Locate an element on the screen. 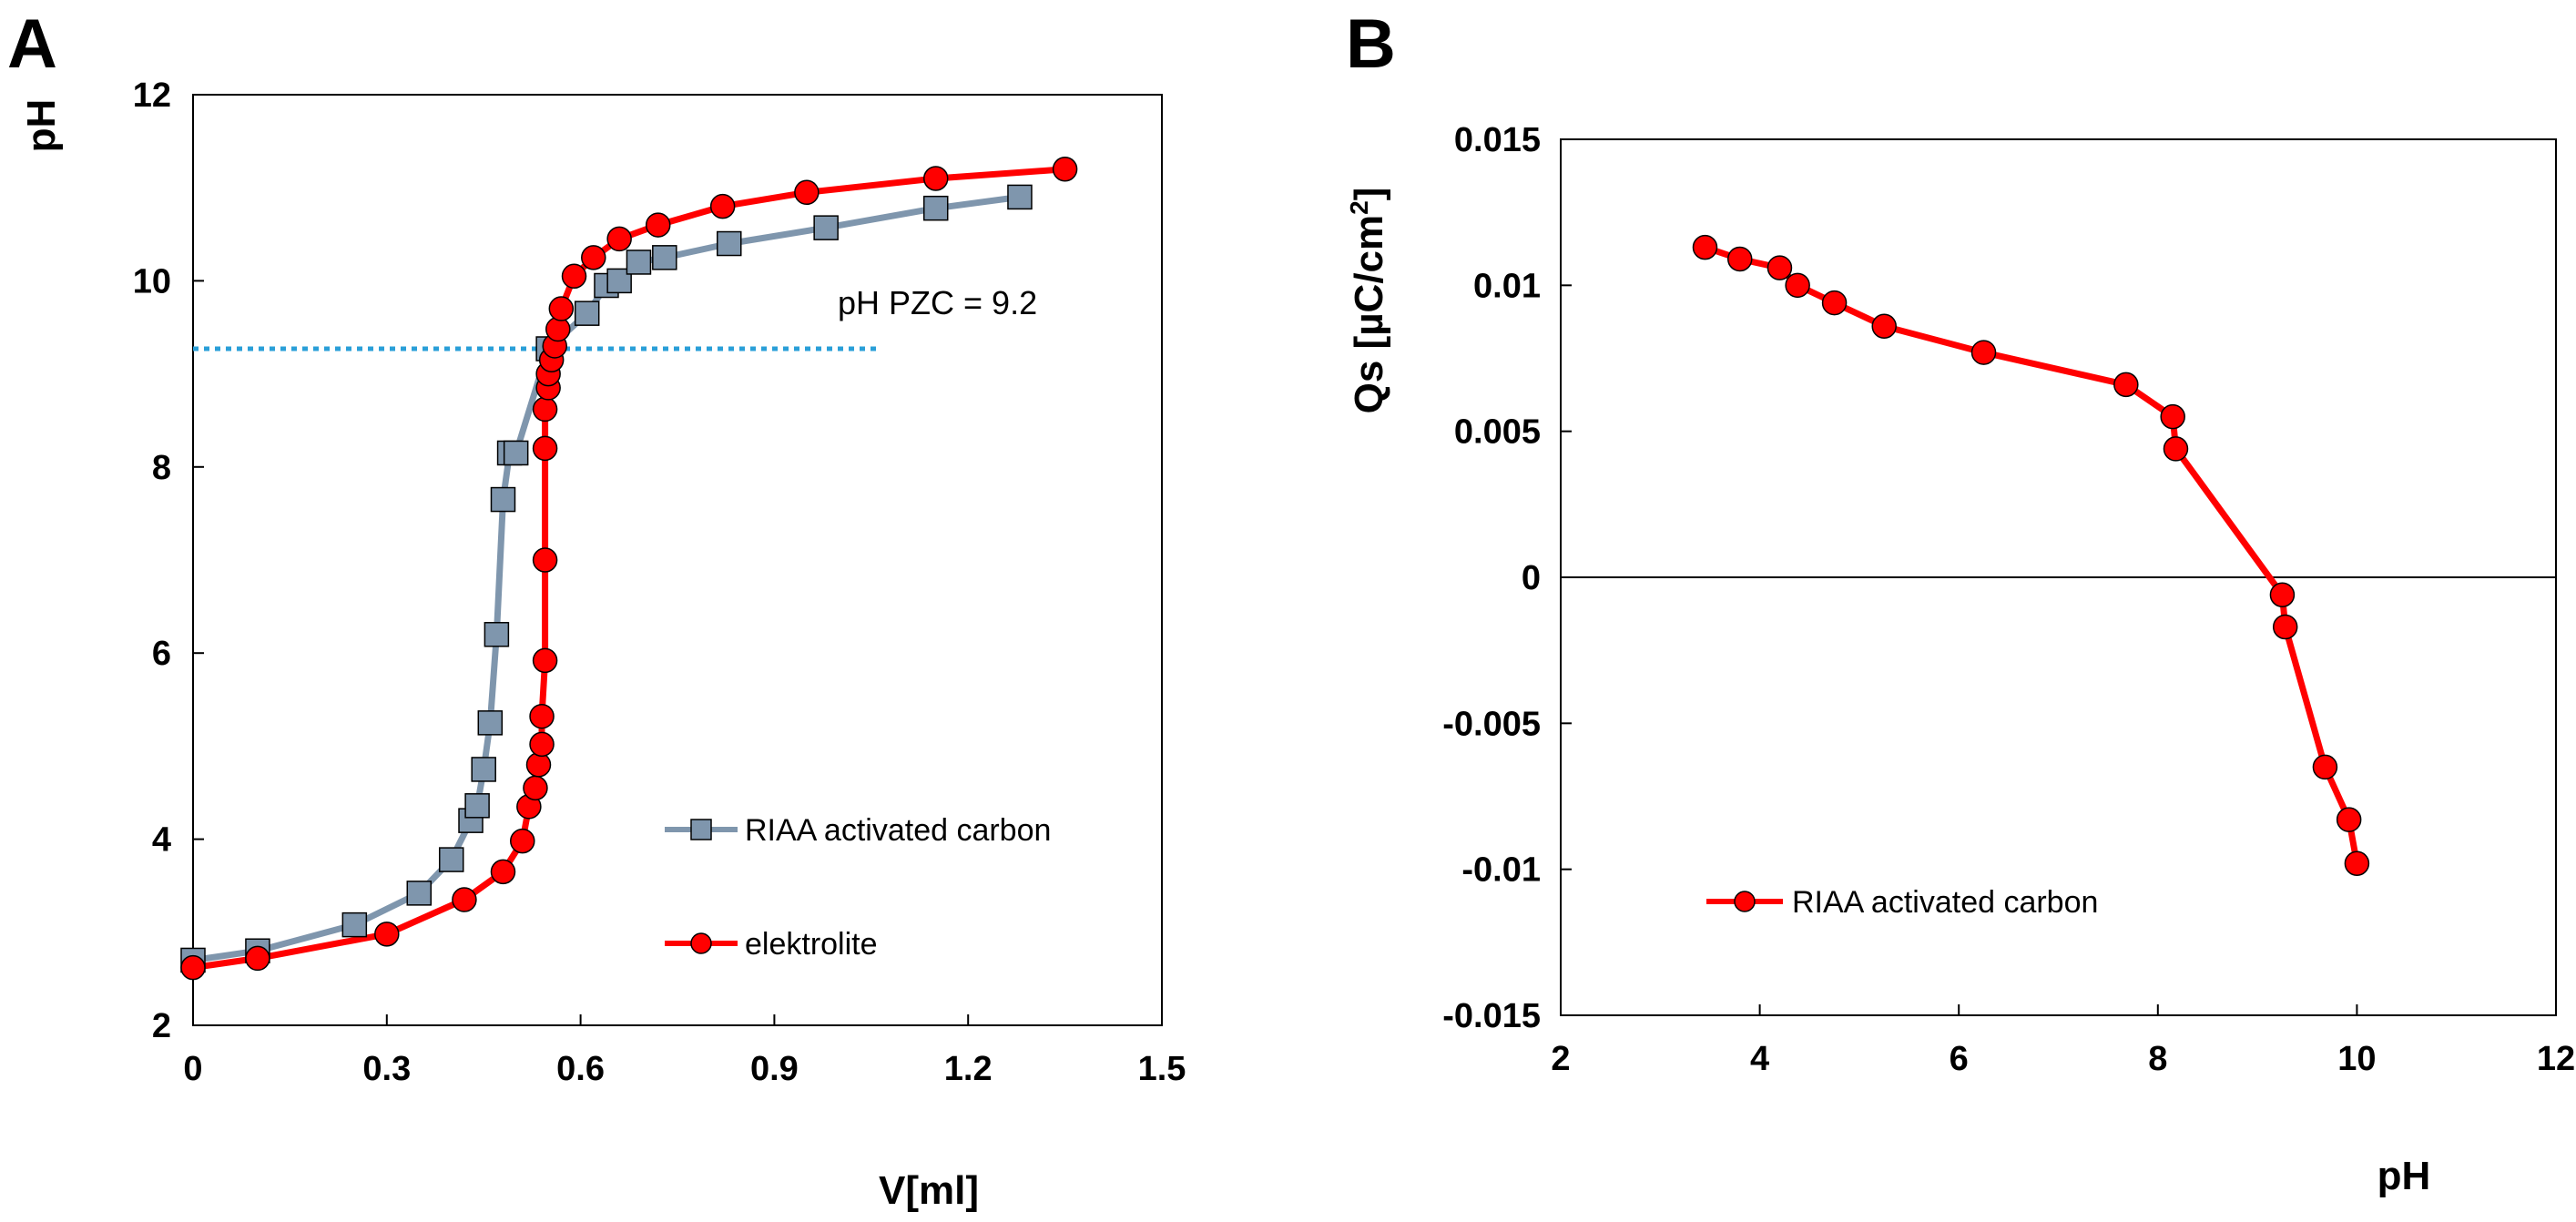 This screenshot has height=1222, width=2576. y-tick-label: -0.015 is located at coordinates (1491, 1016).